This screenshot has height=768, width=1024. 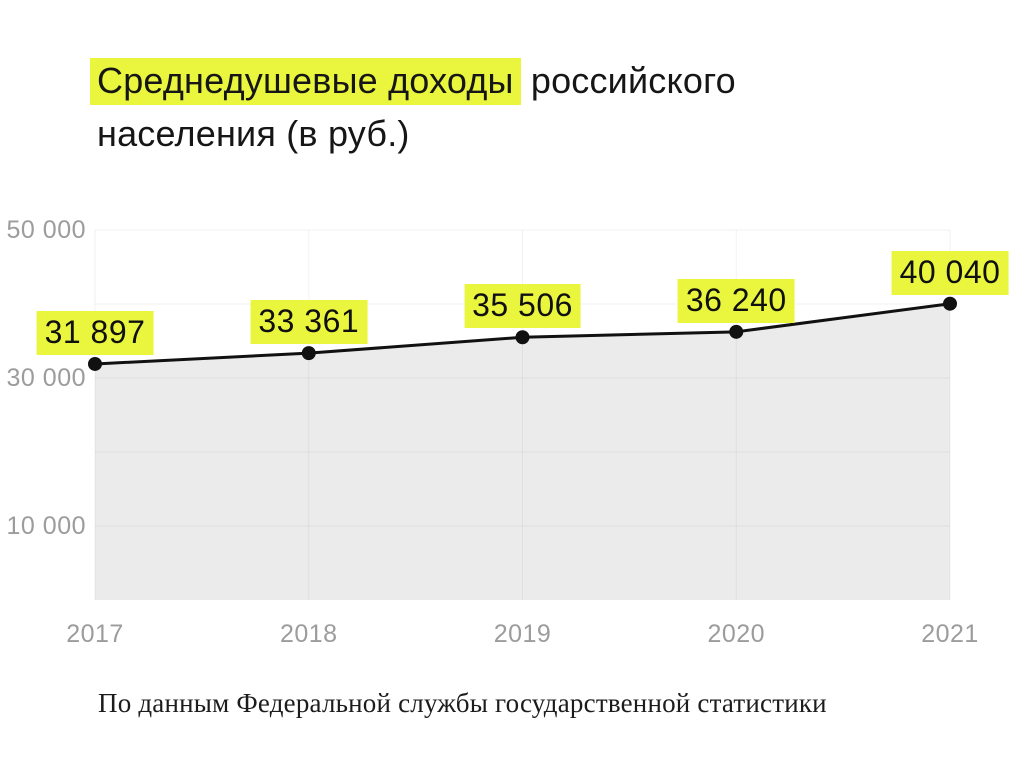 What do you see at coordinates (736, 331) in the screenshot?
I see `data-point-2020` at bounding box center [736, 331].